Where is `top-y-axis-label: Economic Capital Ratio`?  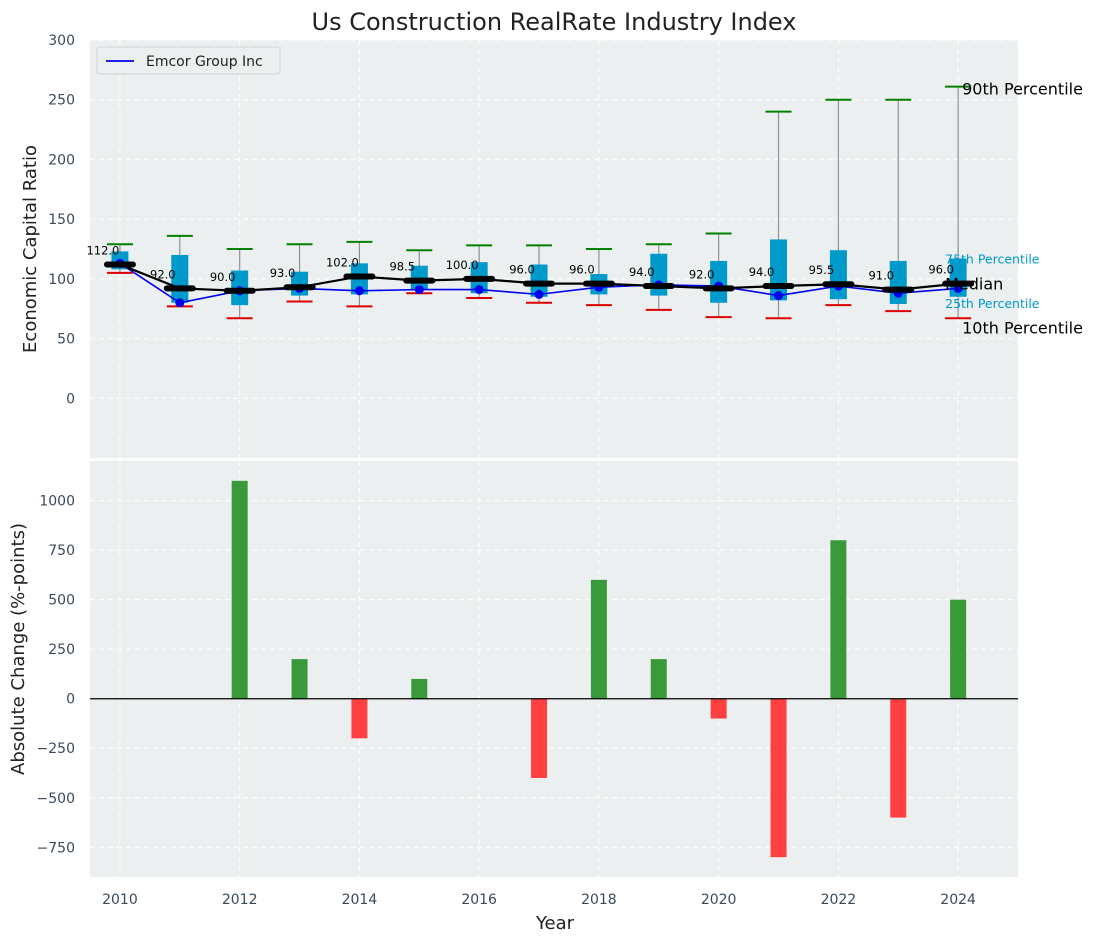
top-y-axis-label: Economic Capital Ratio is located at coordinates (30, 249).